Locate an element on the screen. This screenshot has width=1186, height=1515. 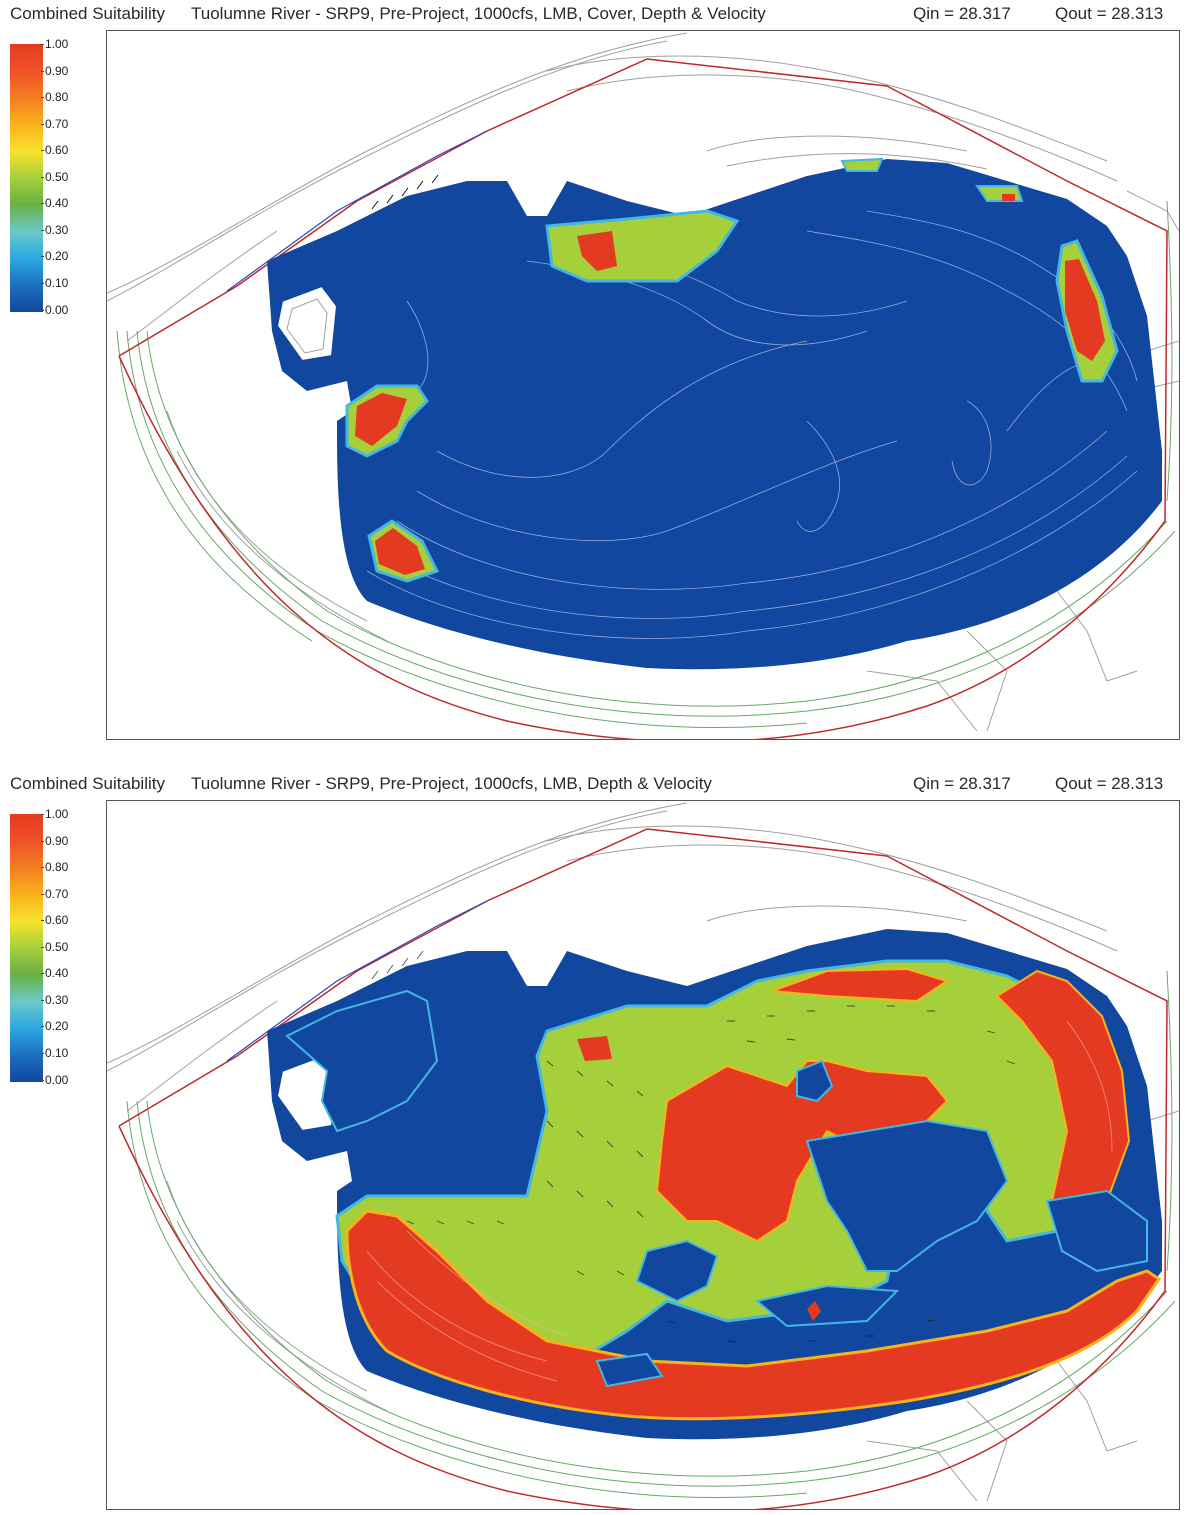
high-suitability-specks is located at coordinates (859, 1217).